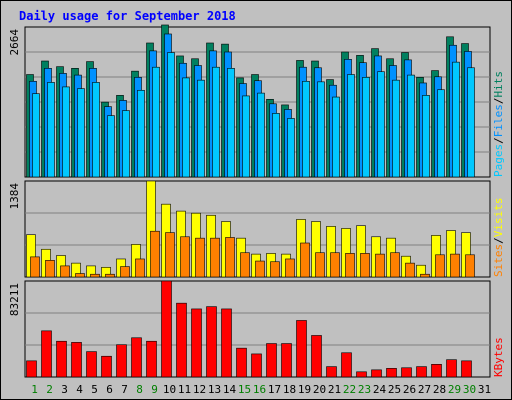  What do you see at coordinates (184, 389) in the screenshot?
I see `x-tick-day-11: 11` at bounding box center [184, 389].